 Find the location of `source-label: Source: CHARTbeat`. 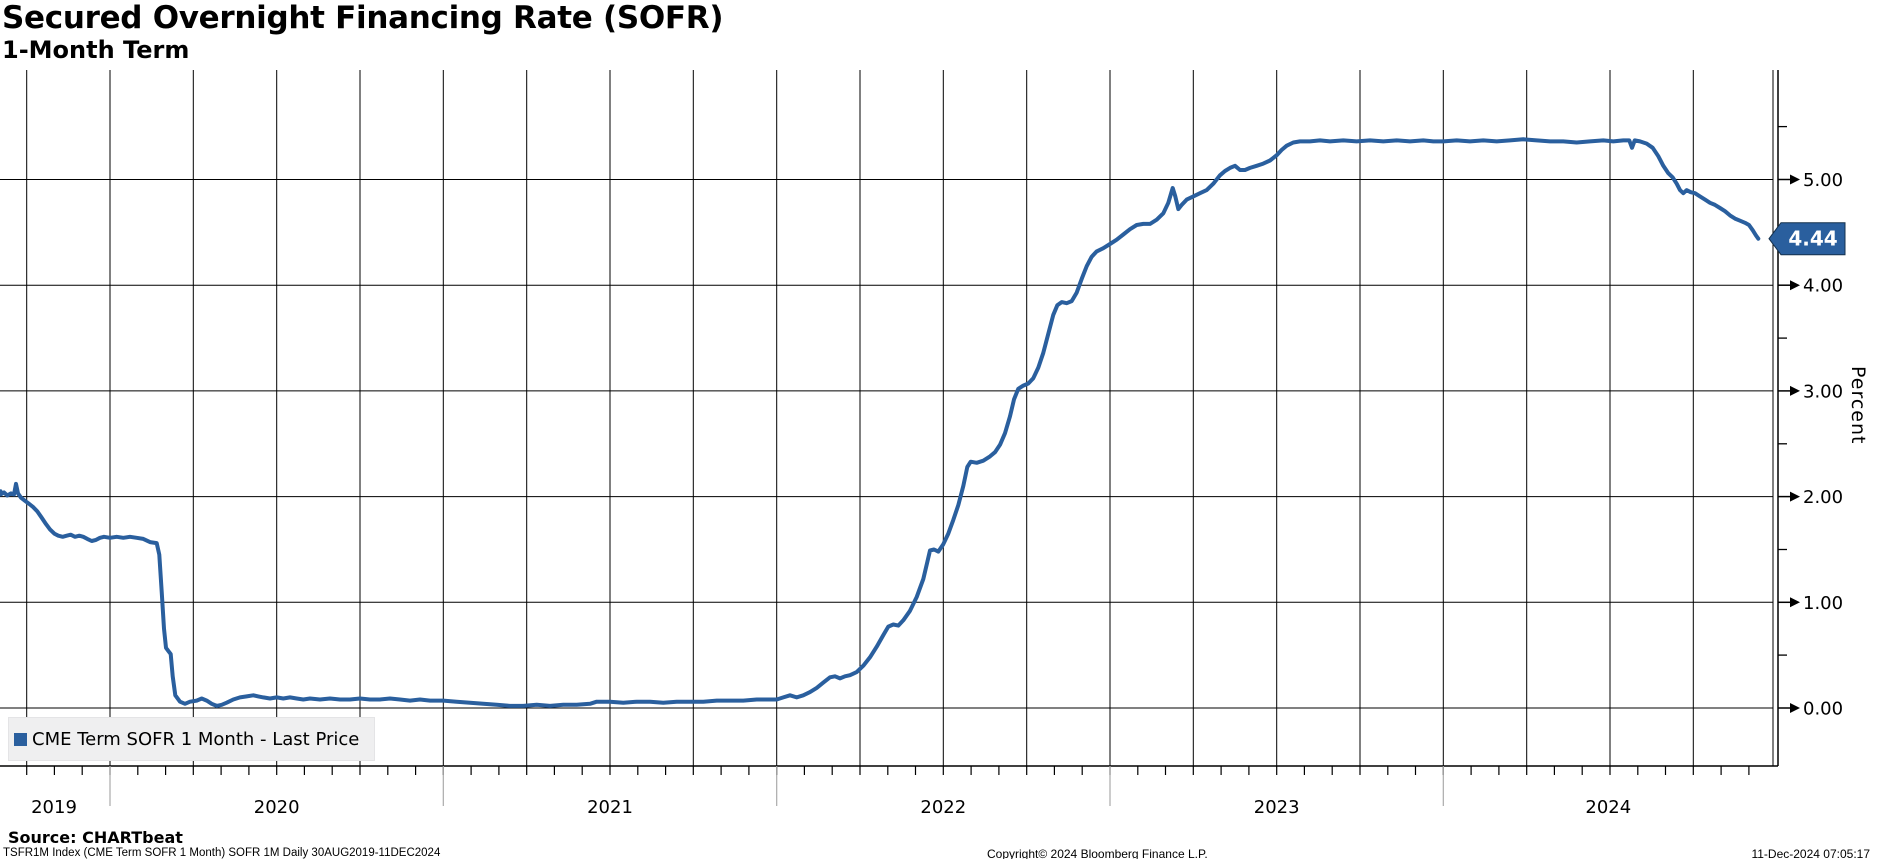

source-label: Source: CHARTbeat is located at coordinates (95, 837).